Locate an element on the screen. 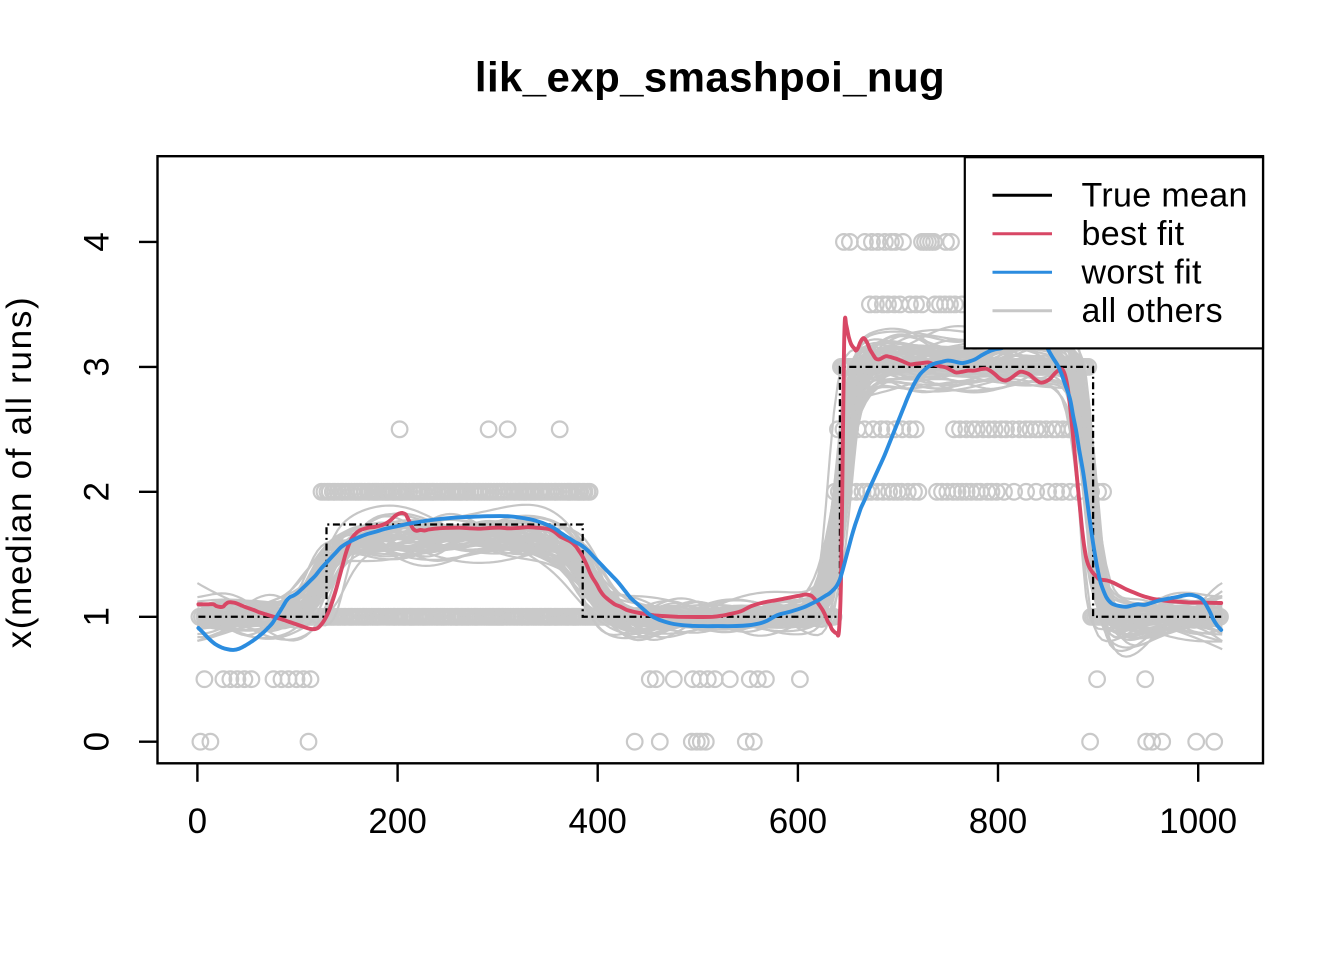  svg-text: best fit is located at coordinates (1133, 234).